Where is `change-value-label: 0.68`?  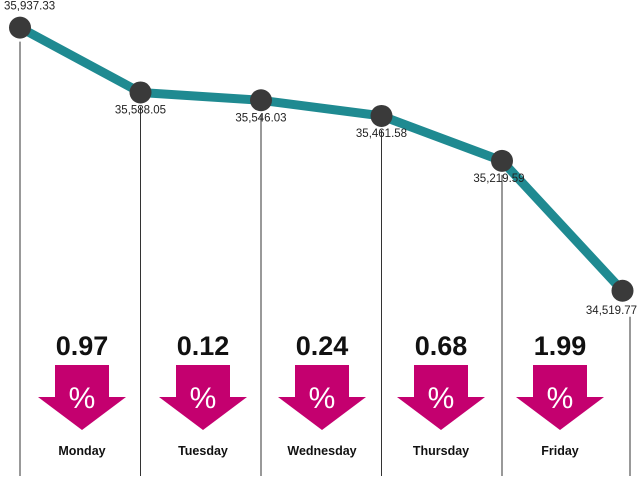 change-value-label: 0.68 is located at coordinates (441, 346).